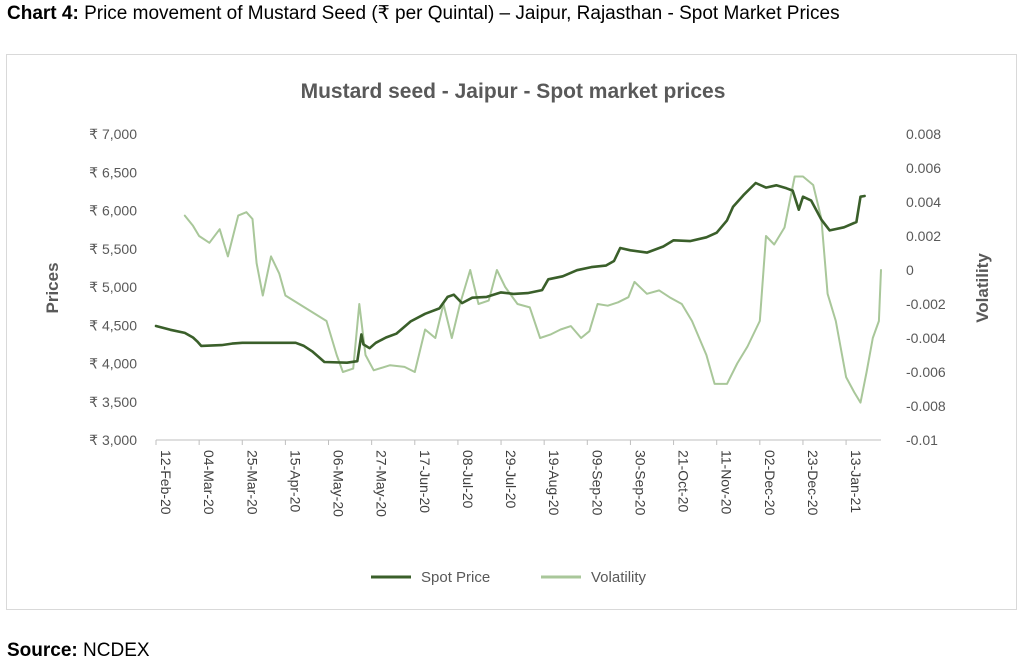  Describe the element at coordinates (554, 483) in the screenshot. I see `x-tick-label: 19-Aug-20` at that location.